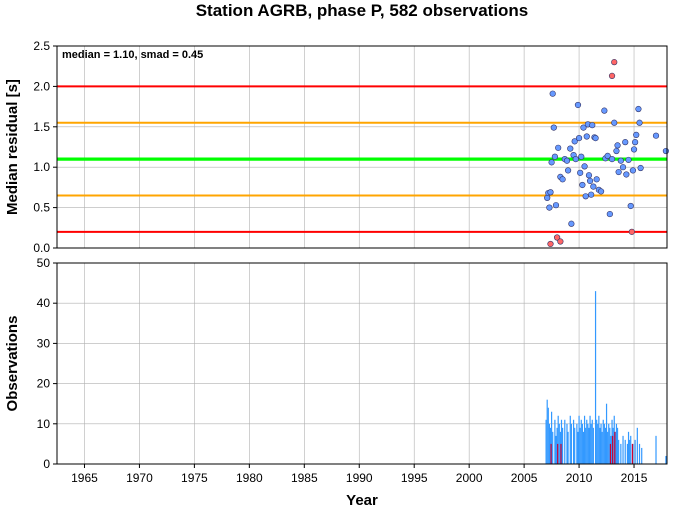 Image resolution: width=673 pixels, height=511 pixels. Describe the element at coordinates (41, 127) in the screenshot. I see `y-tick-label: 1.5` at that location.